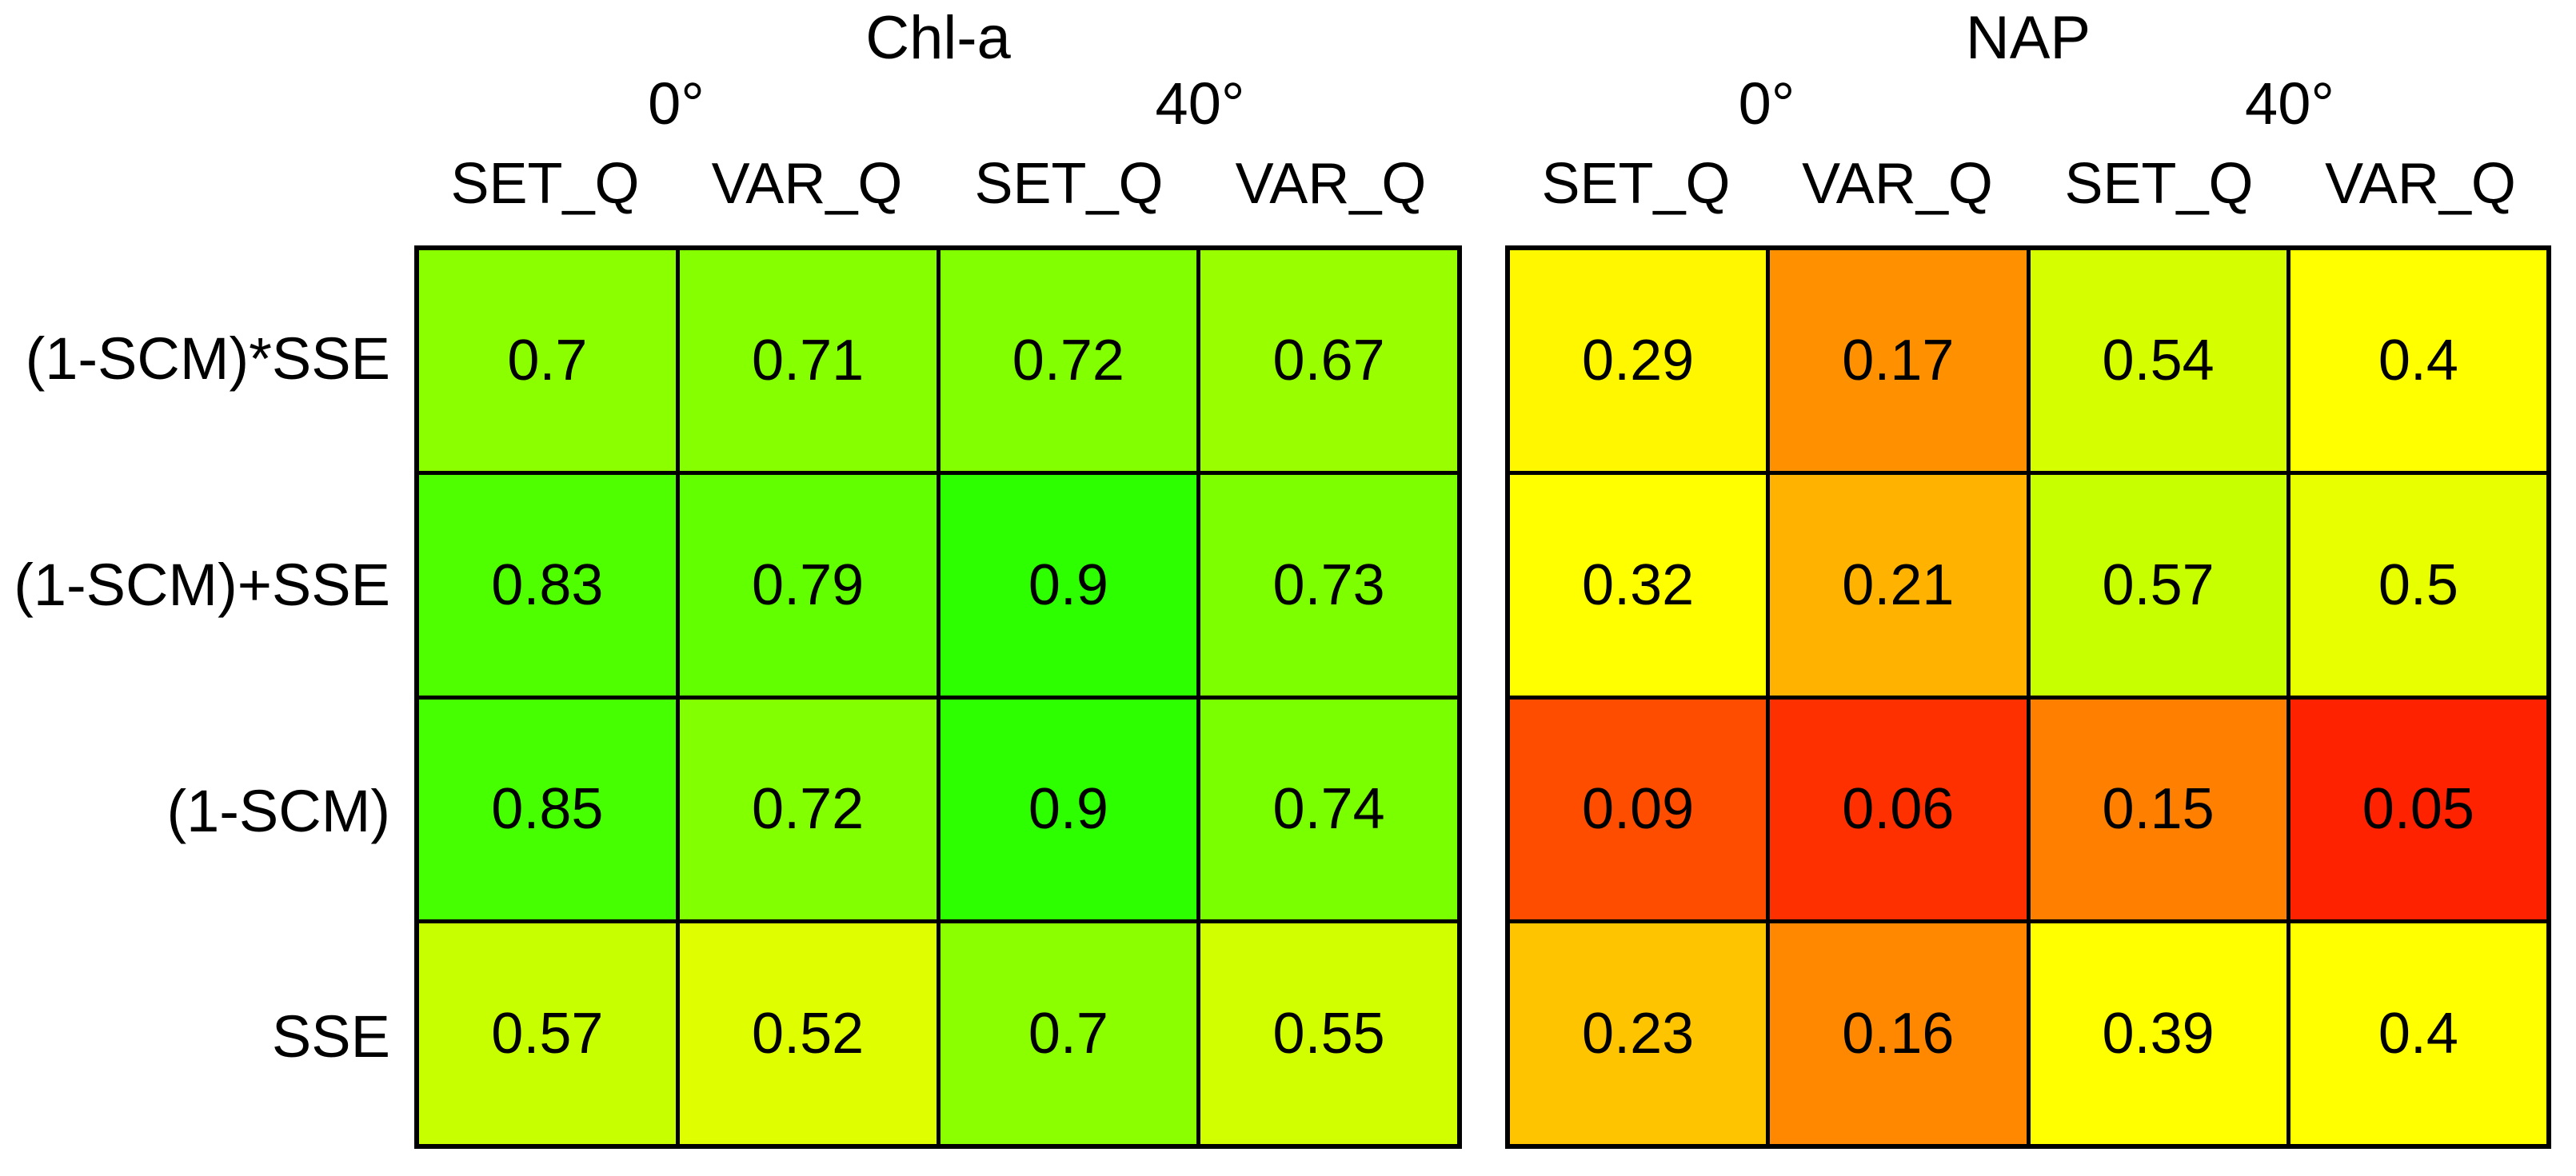  I want to click on heatmap-cell: 0.74, so click(1329, 809).